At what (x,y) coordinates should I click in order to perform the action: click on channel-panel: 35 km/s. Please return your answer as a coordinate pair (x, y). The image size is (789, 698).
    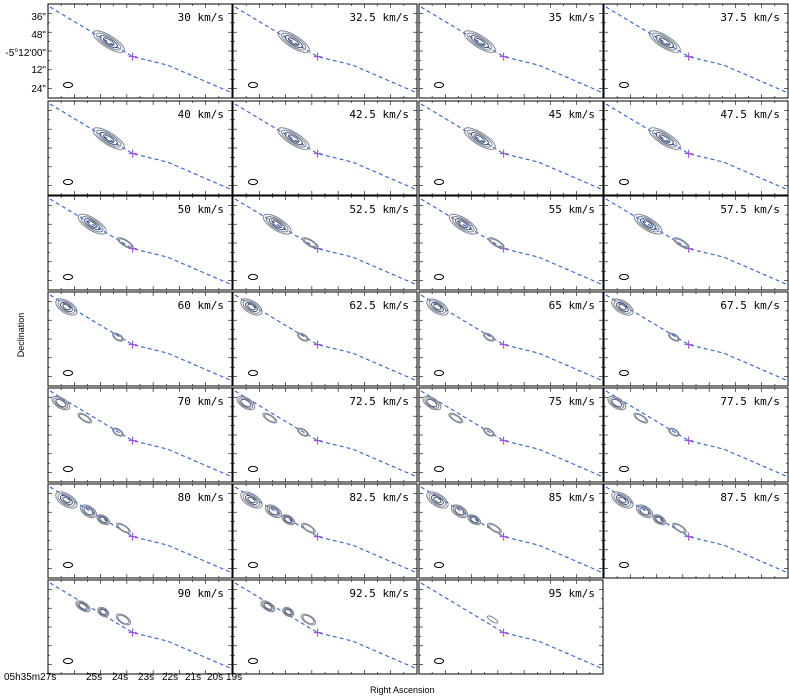
    Looking at the image, I should click on (511, 51).